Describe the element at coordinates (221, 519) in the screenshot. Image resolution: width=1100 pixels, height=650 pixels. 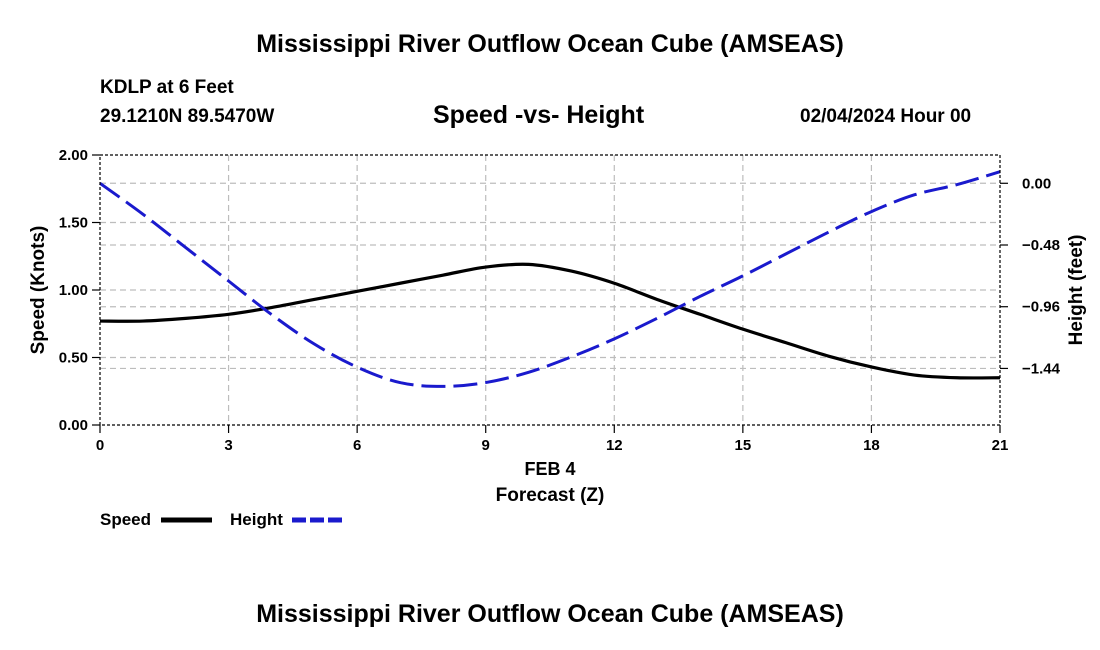
I see `legend: Speed Height` at that location.